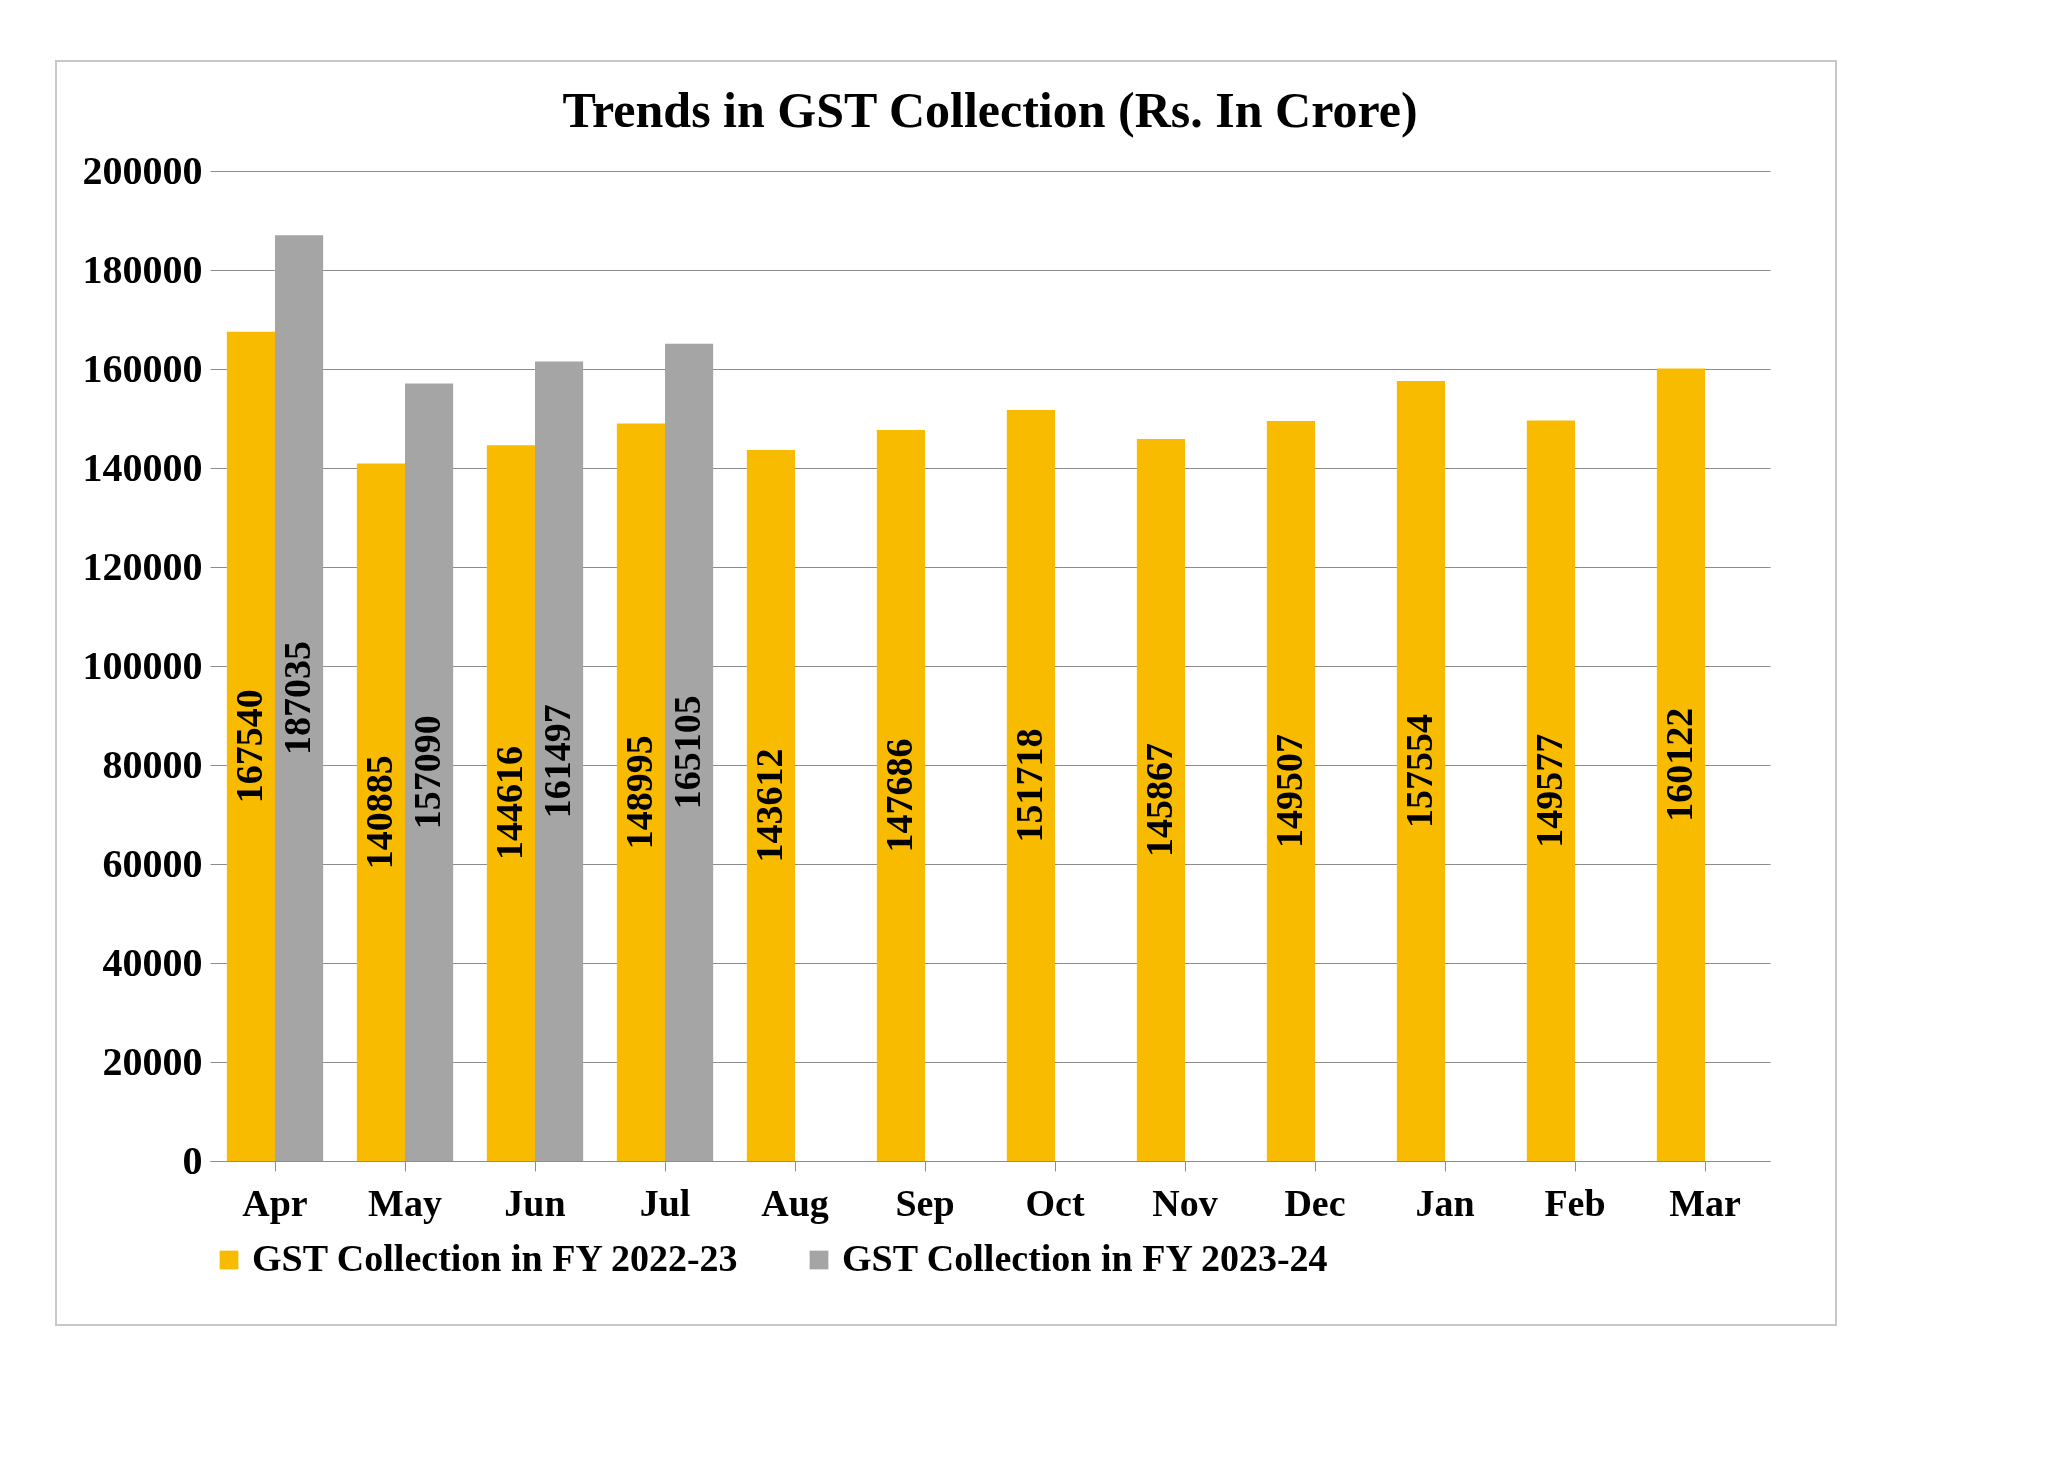 The height and width of the screenshot is (1481, 2048). I want to click on data-label: 160122, so click(1678, 764).